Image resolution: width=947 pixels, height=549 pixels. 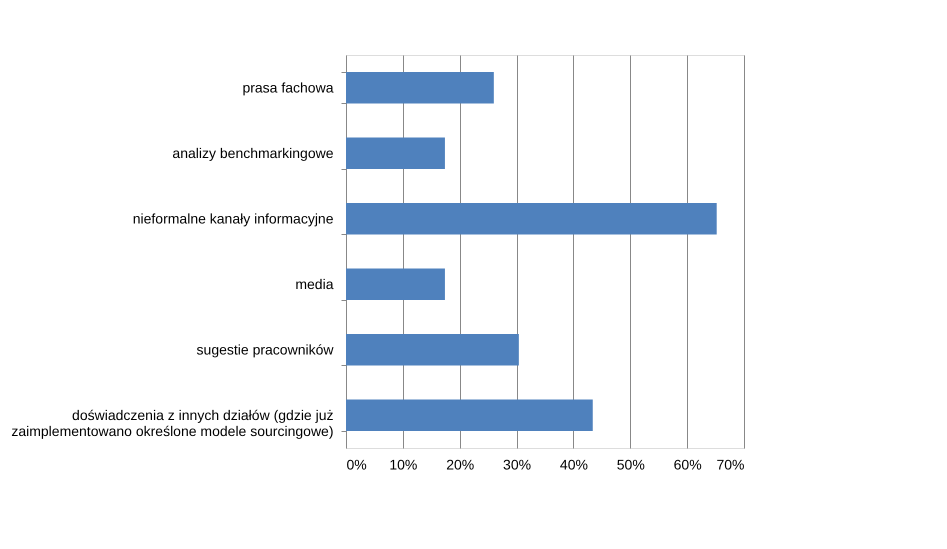 What do you see at coordinates (172, 422) in the screenshot?
I see `y-tick-label: doświadczenia z innych działów (gdzie już zaimplementowano określone modele sourcingowe)` at bounding box center [172, 422].